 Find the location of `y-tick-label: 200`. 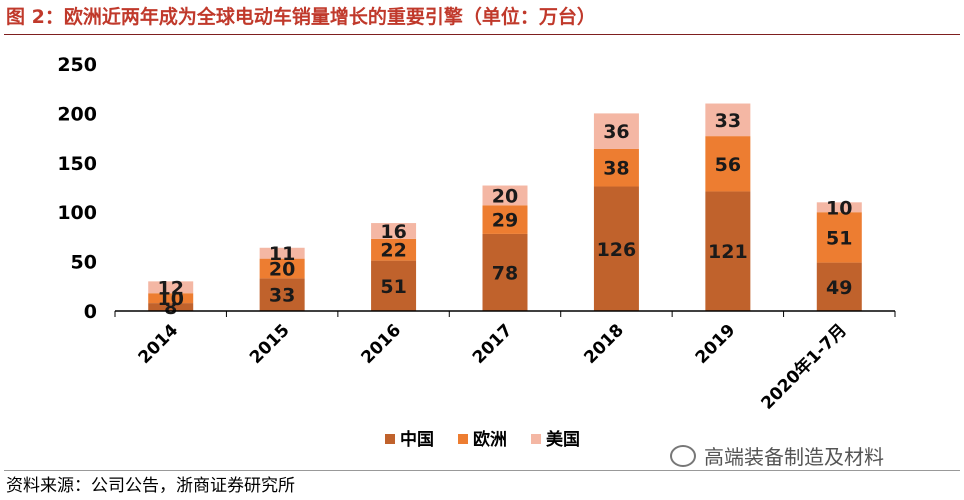

y-tick-label: 200 is located at coordinates (77, 114).